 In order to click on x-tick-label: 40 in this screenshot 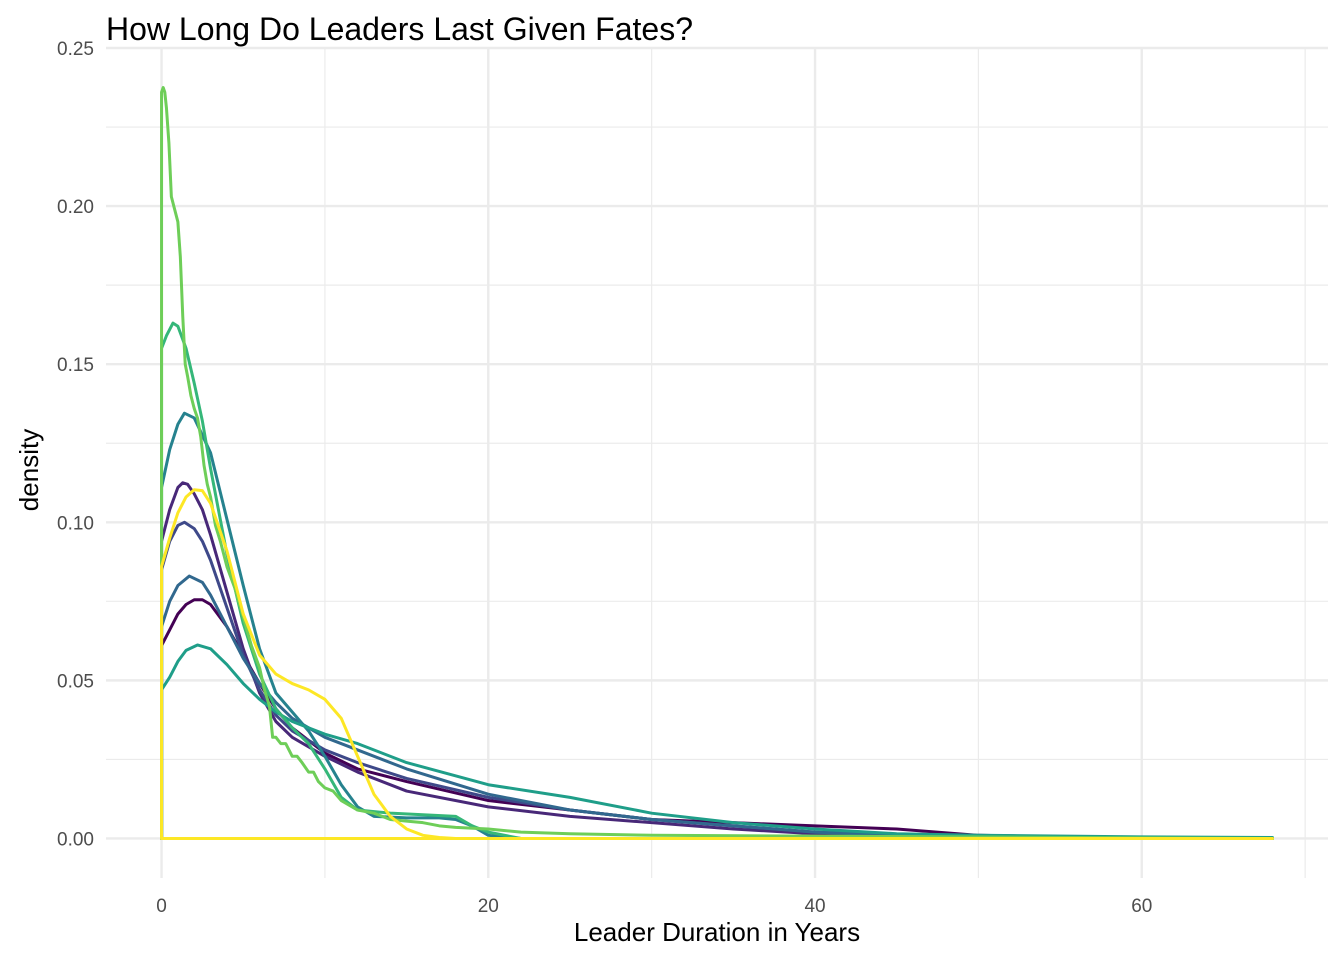, I will do `click(814, 906)`.